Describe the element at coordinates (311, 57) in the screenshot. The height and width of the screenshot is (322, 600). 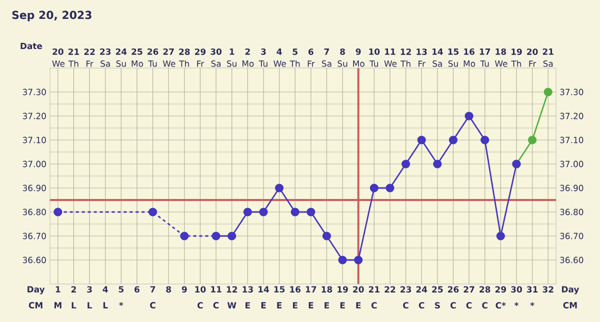
I see `x2-tick-label: 6 Fr` at that location.